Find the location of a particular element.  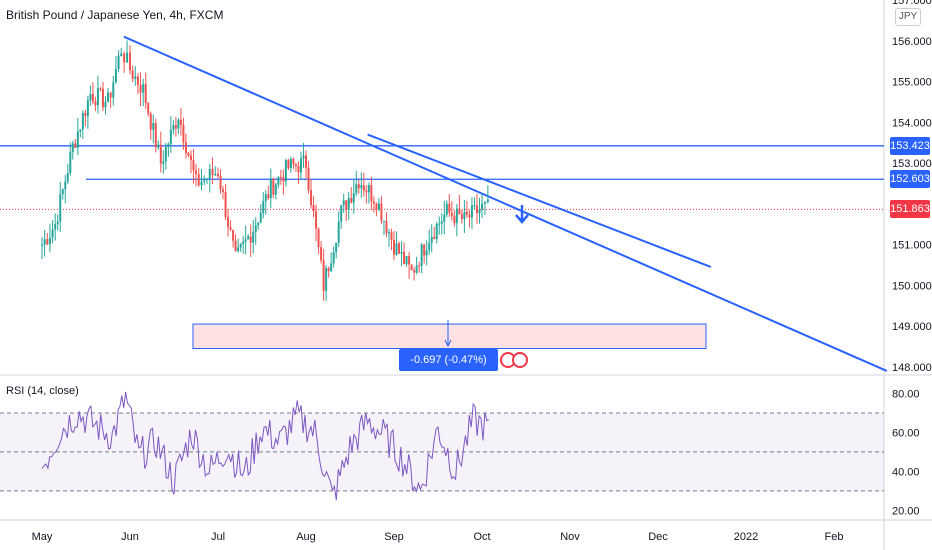

arrow-down-icon is located at coordinates (522, 214).